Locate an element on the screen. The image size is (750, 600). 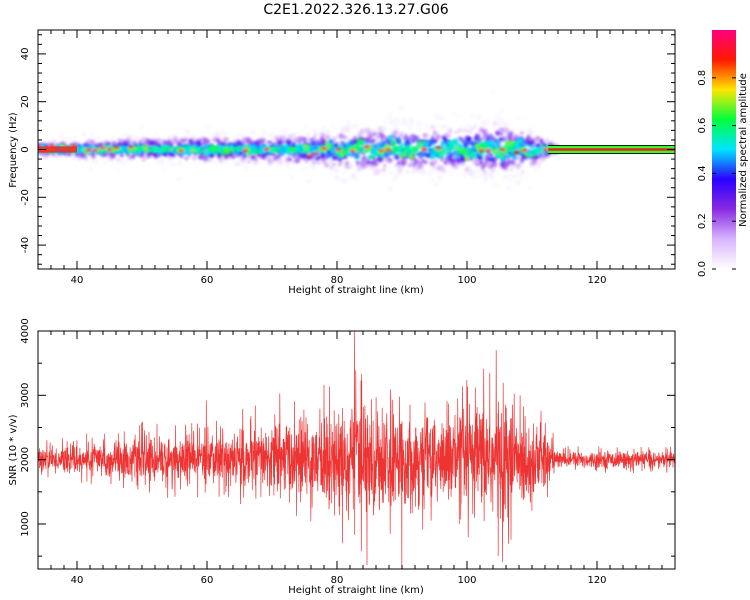
snr-ylabel: SNR (10 * v/v) is located at coordinates (13, 449).